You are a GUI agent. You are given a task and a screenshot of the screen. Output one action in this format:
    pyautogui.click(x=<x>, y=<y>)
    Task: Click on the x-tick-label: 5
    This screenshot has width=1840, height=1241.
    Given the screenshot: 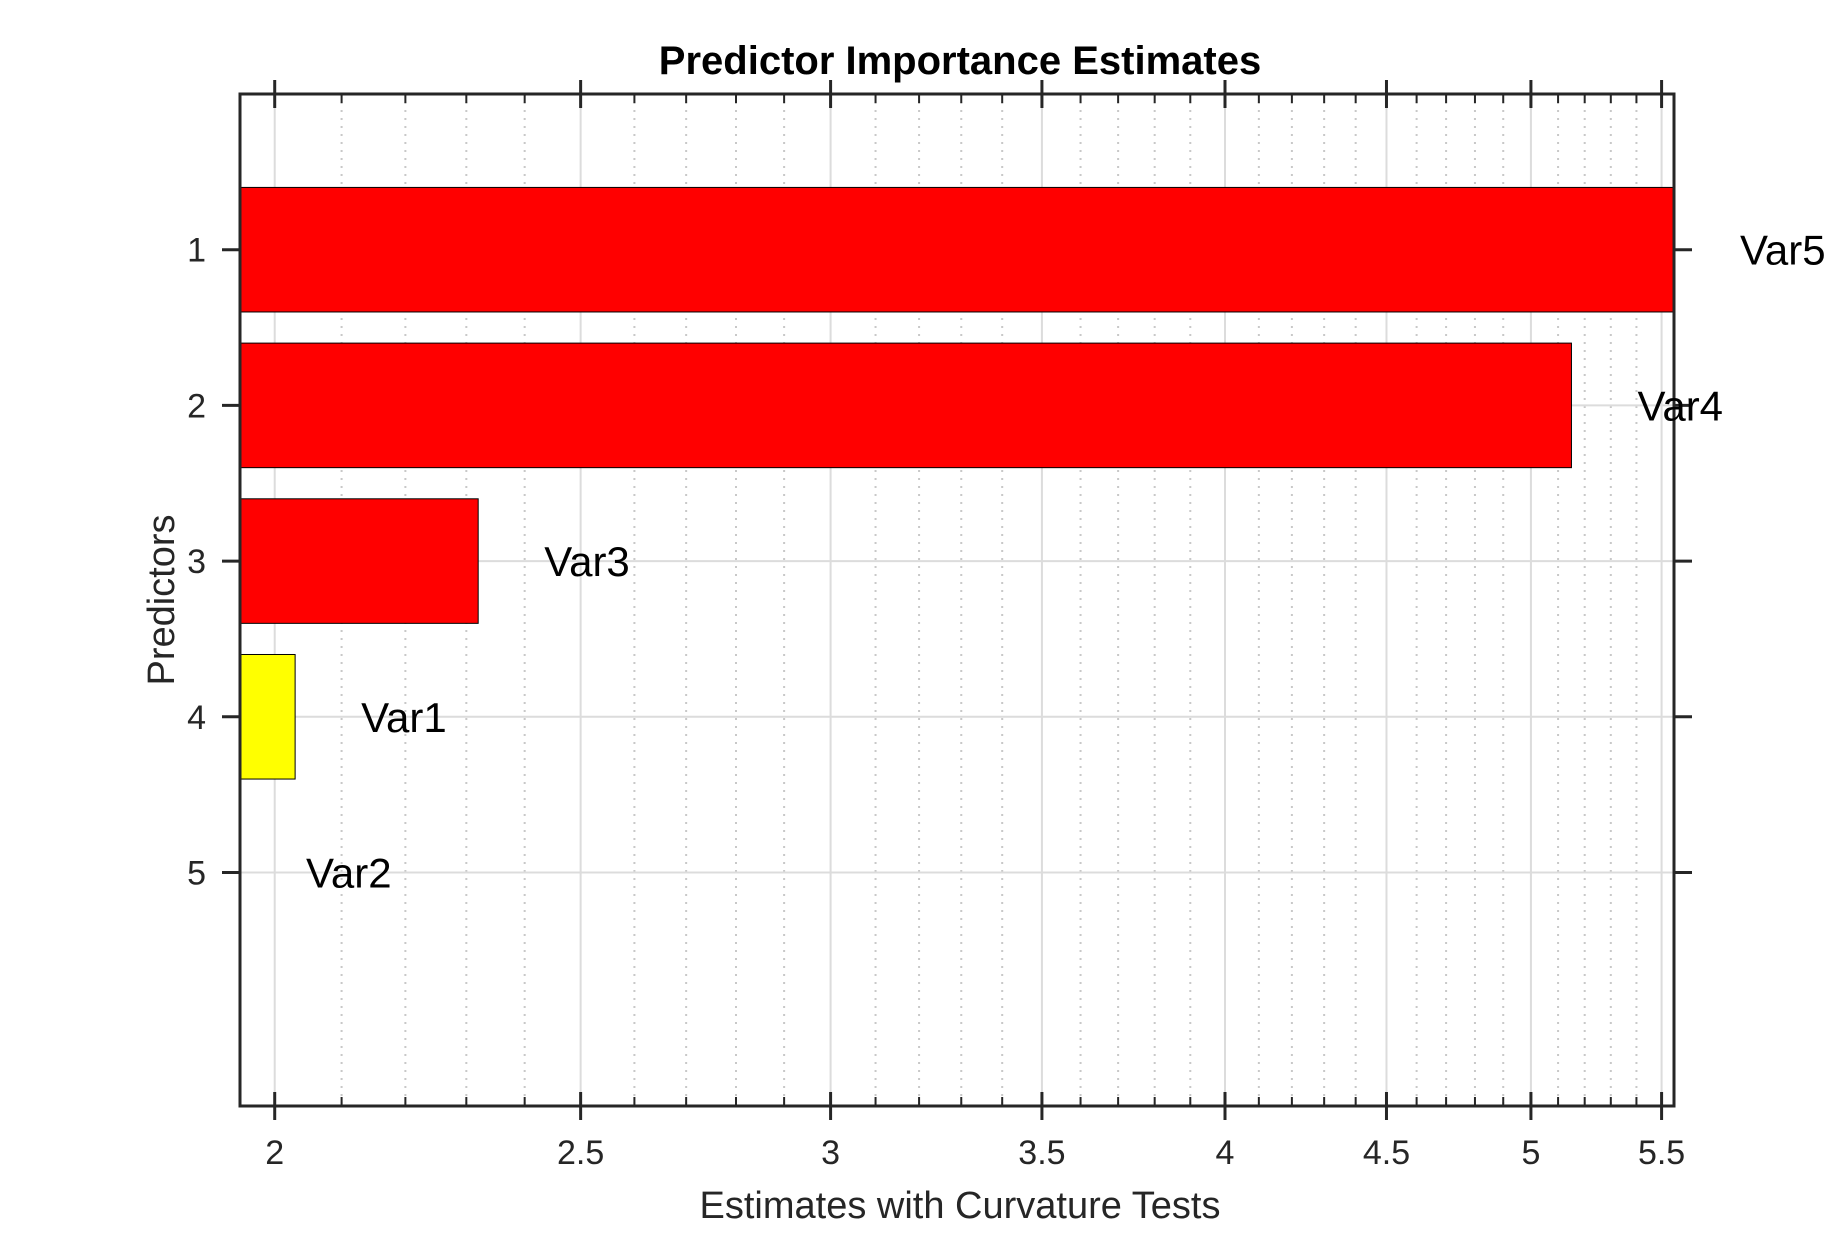 What is the action you would take?
    pyautogui.click(x=1530, y=1153)
    